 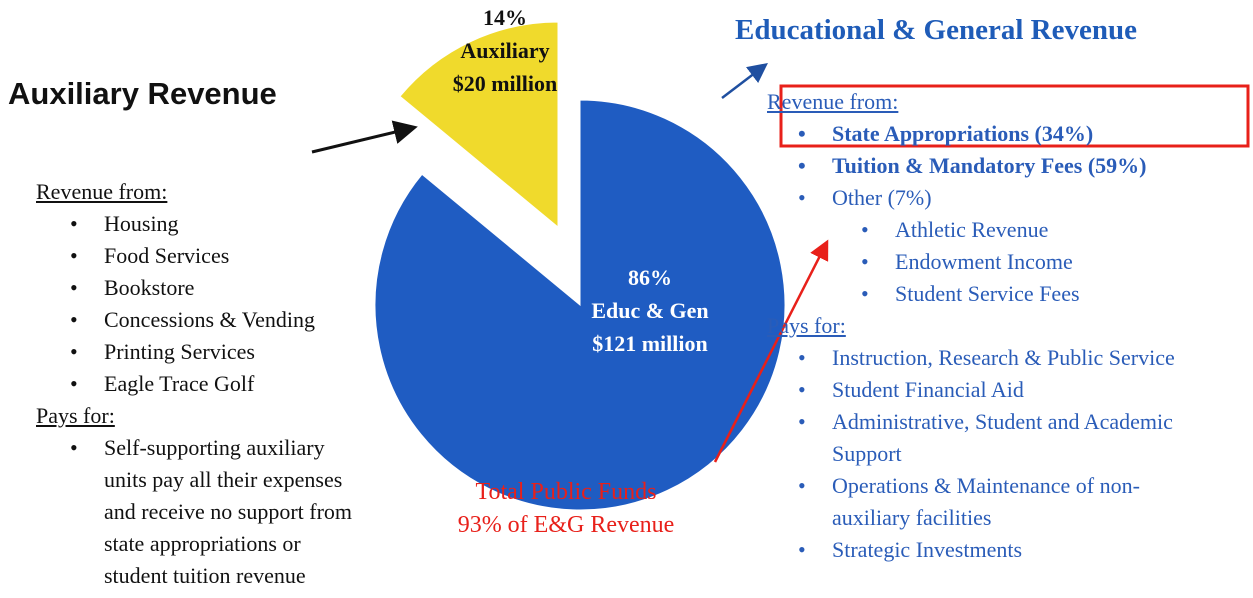 I want to click on note-line: 93% of E&G Revenue, so click(x=566, y=525).